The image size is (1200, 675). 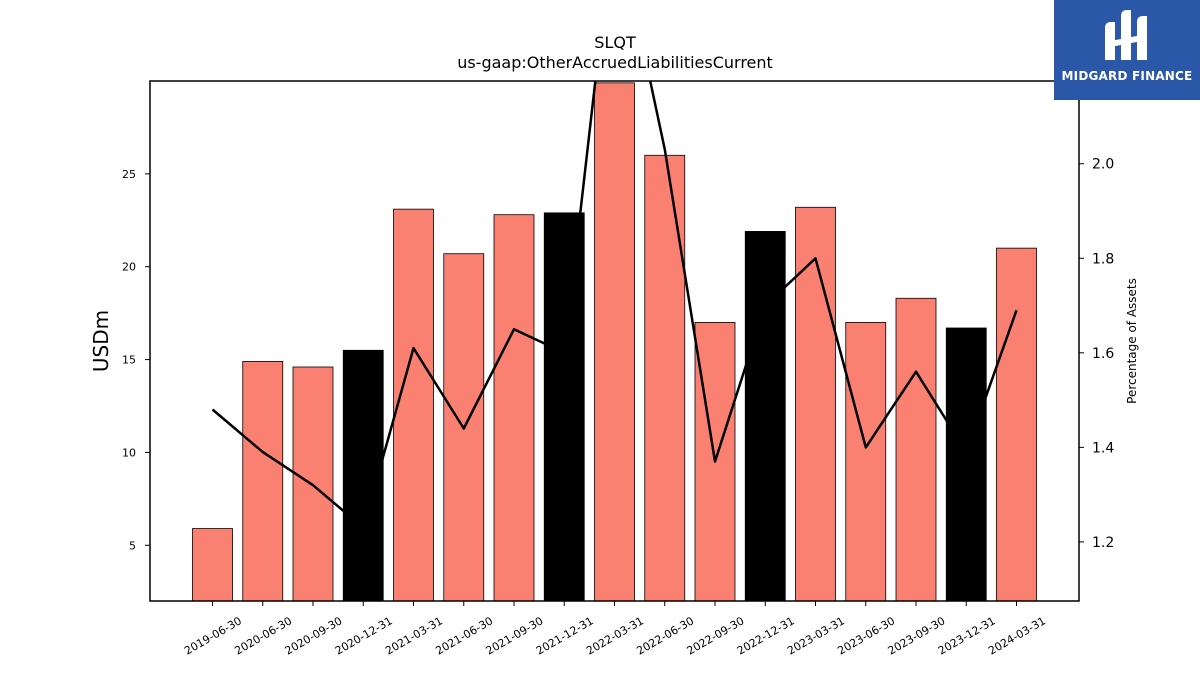 I want to click on y-tick-label: 25, so click(x=129, y=174).